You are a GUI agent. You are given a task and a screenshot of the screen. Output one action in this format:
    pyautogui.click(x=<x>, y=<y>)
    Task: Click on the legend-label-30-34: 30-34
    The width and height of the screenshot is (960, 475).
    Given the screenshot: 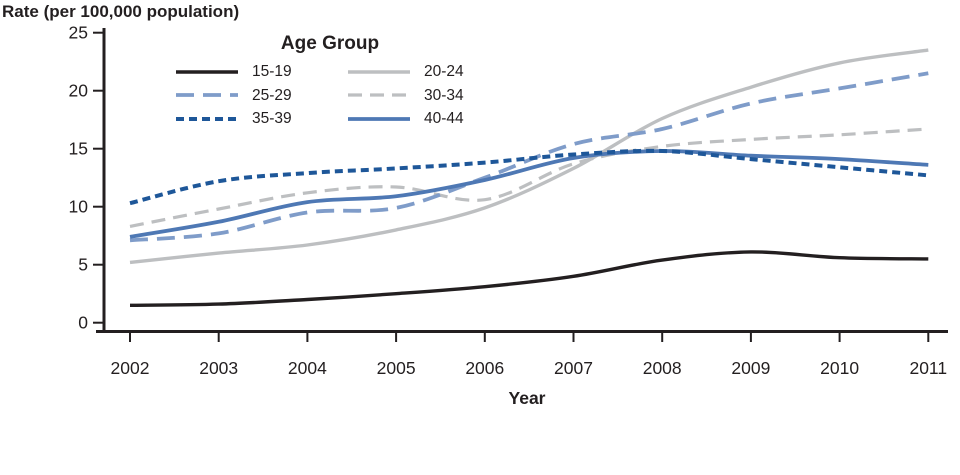 What is the action you would take?
    pyautogui.click(x=444, y=95)
    